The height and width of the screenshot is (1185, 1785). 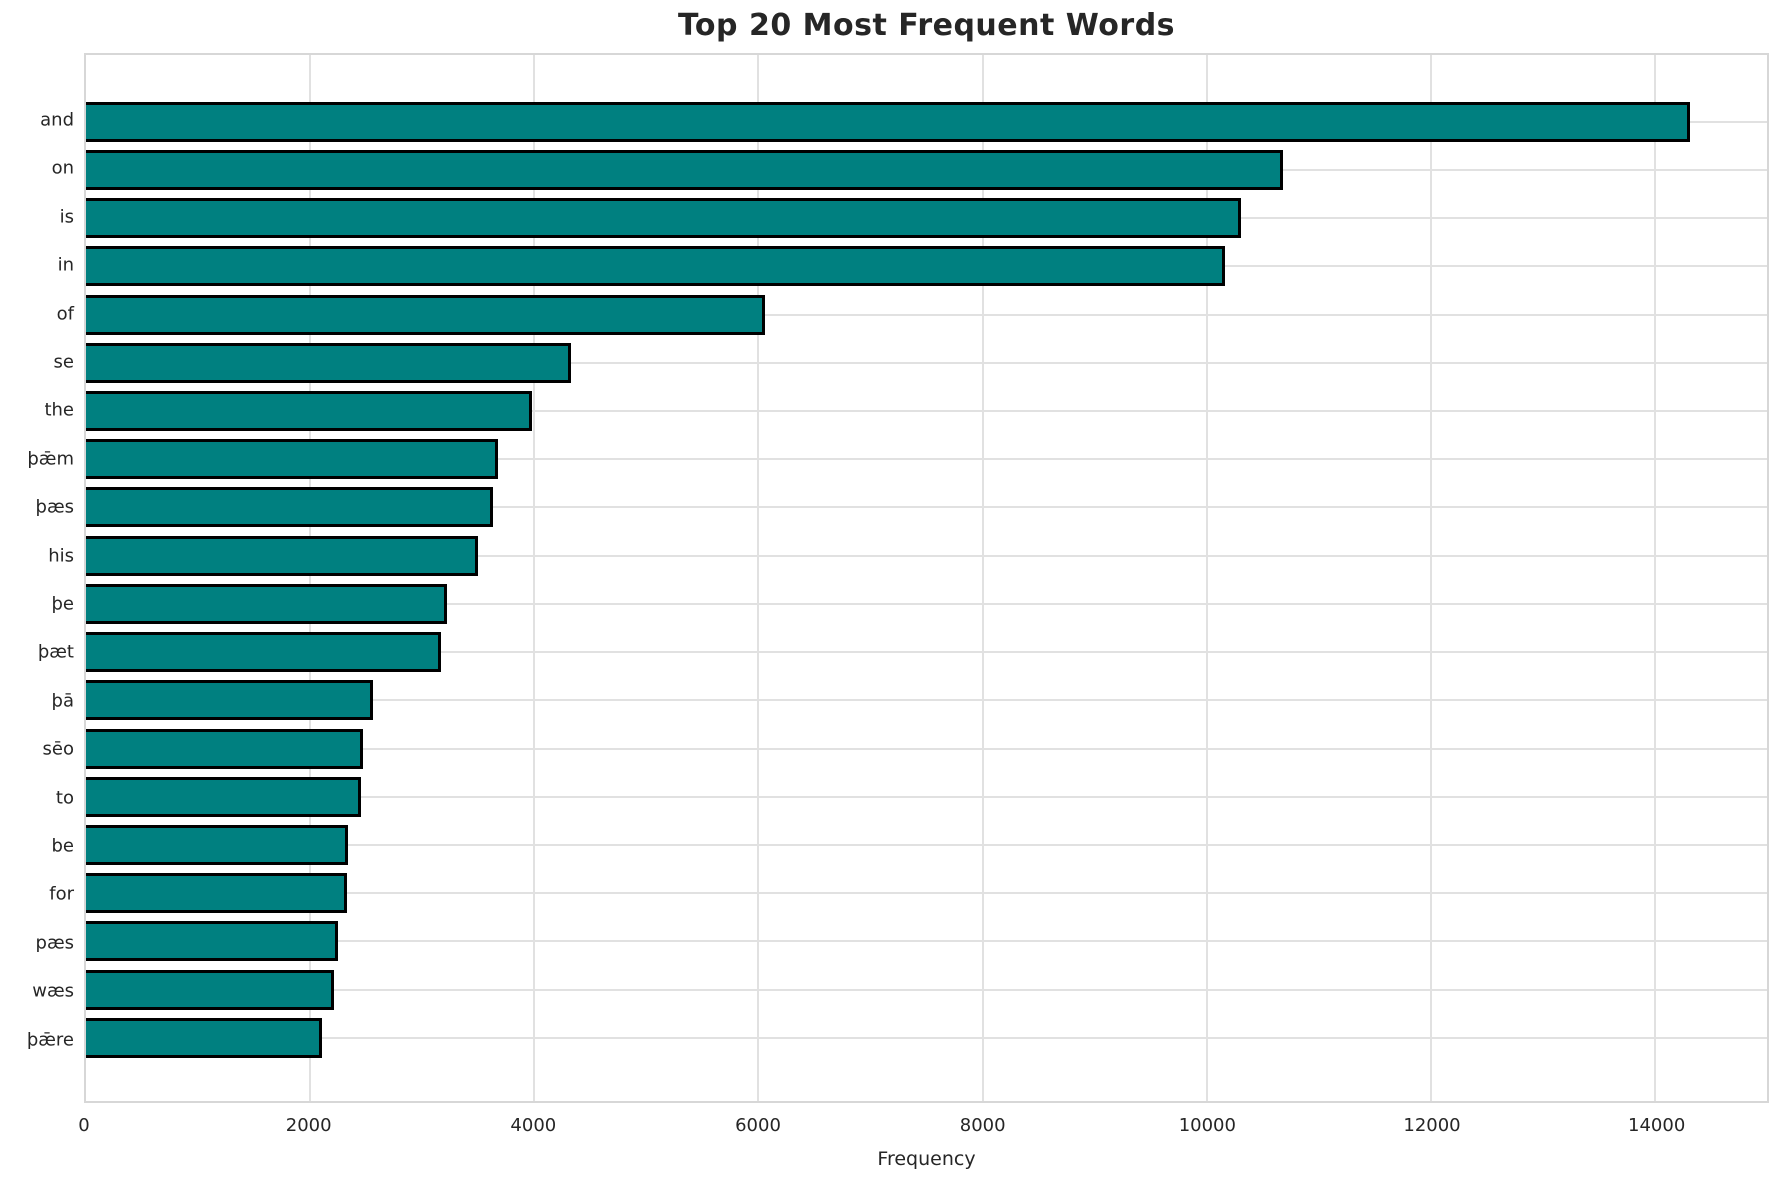 I want to click on y-tick-label: to, so click(x=64, y=798).